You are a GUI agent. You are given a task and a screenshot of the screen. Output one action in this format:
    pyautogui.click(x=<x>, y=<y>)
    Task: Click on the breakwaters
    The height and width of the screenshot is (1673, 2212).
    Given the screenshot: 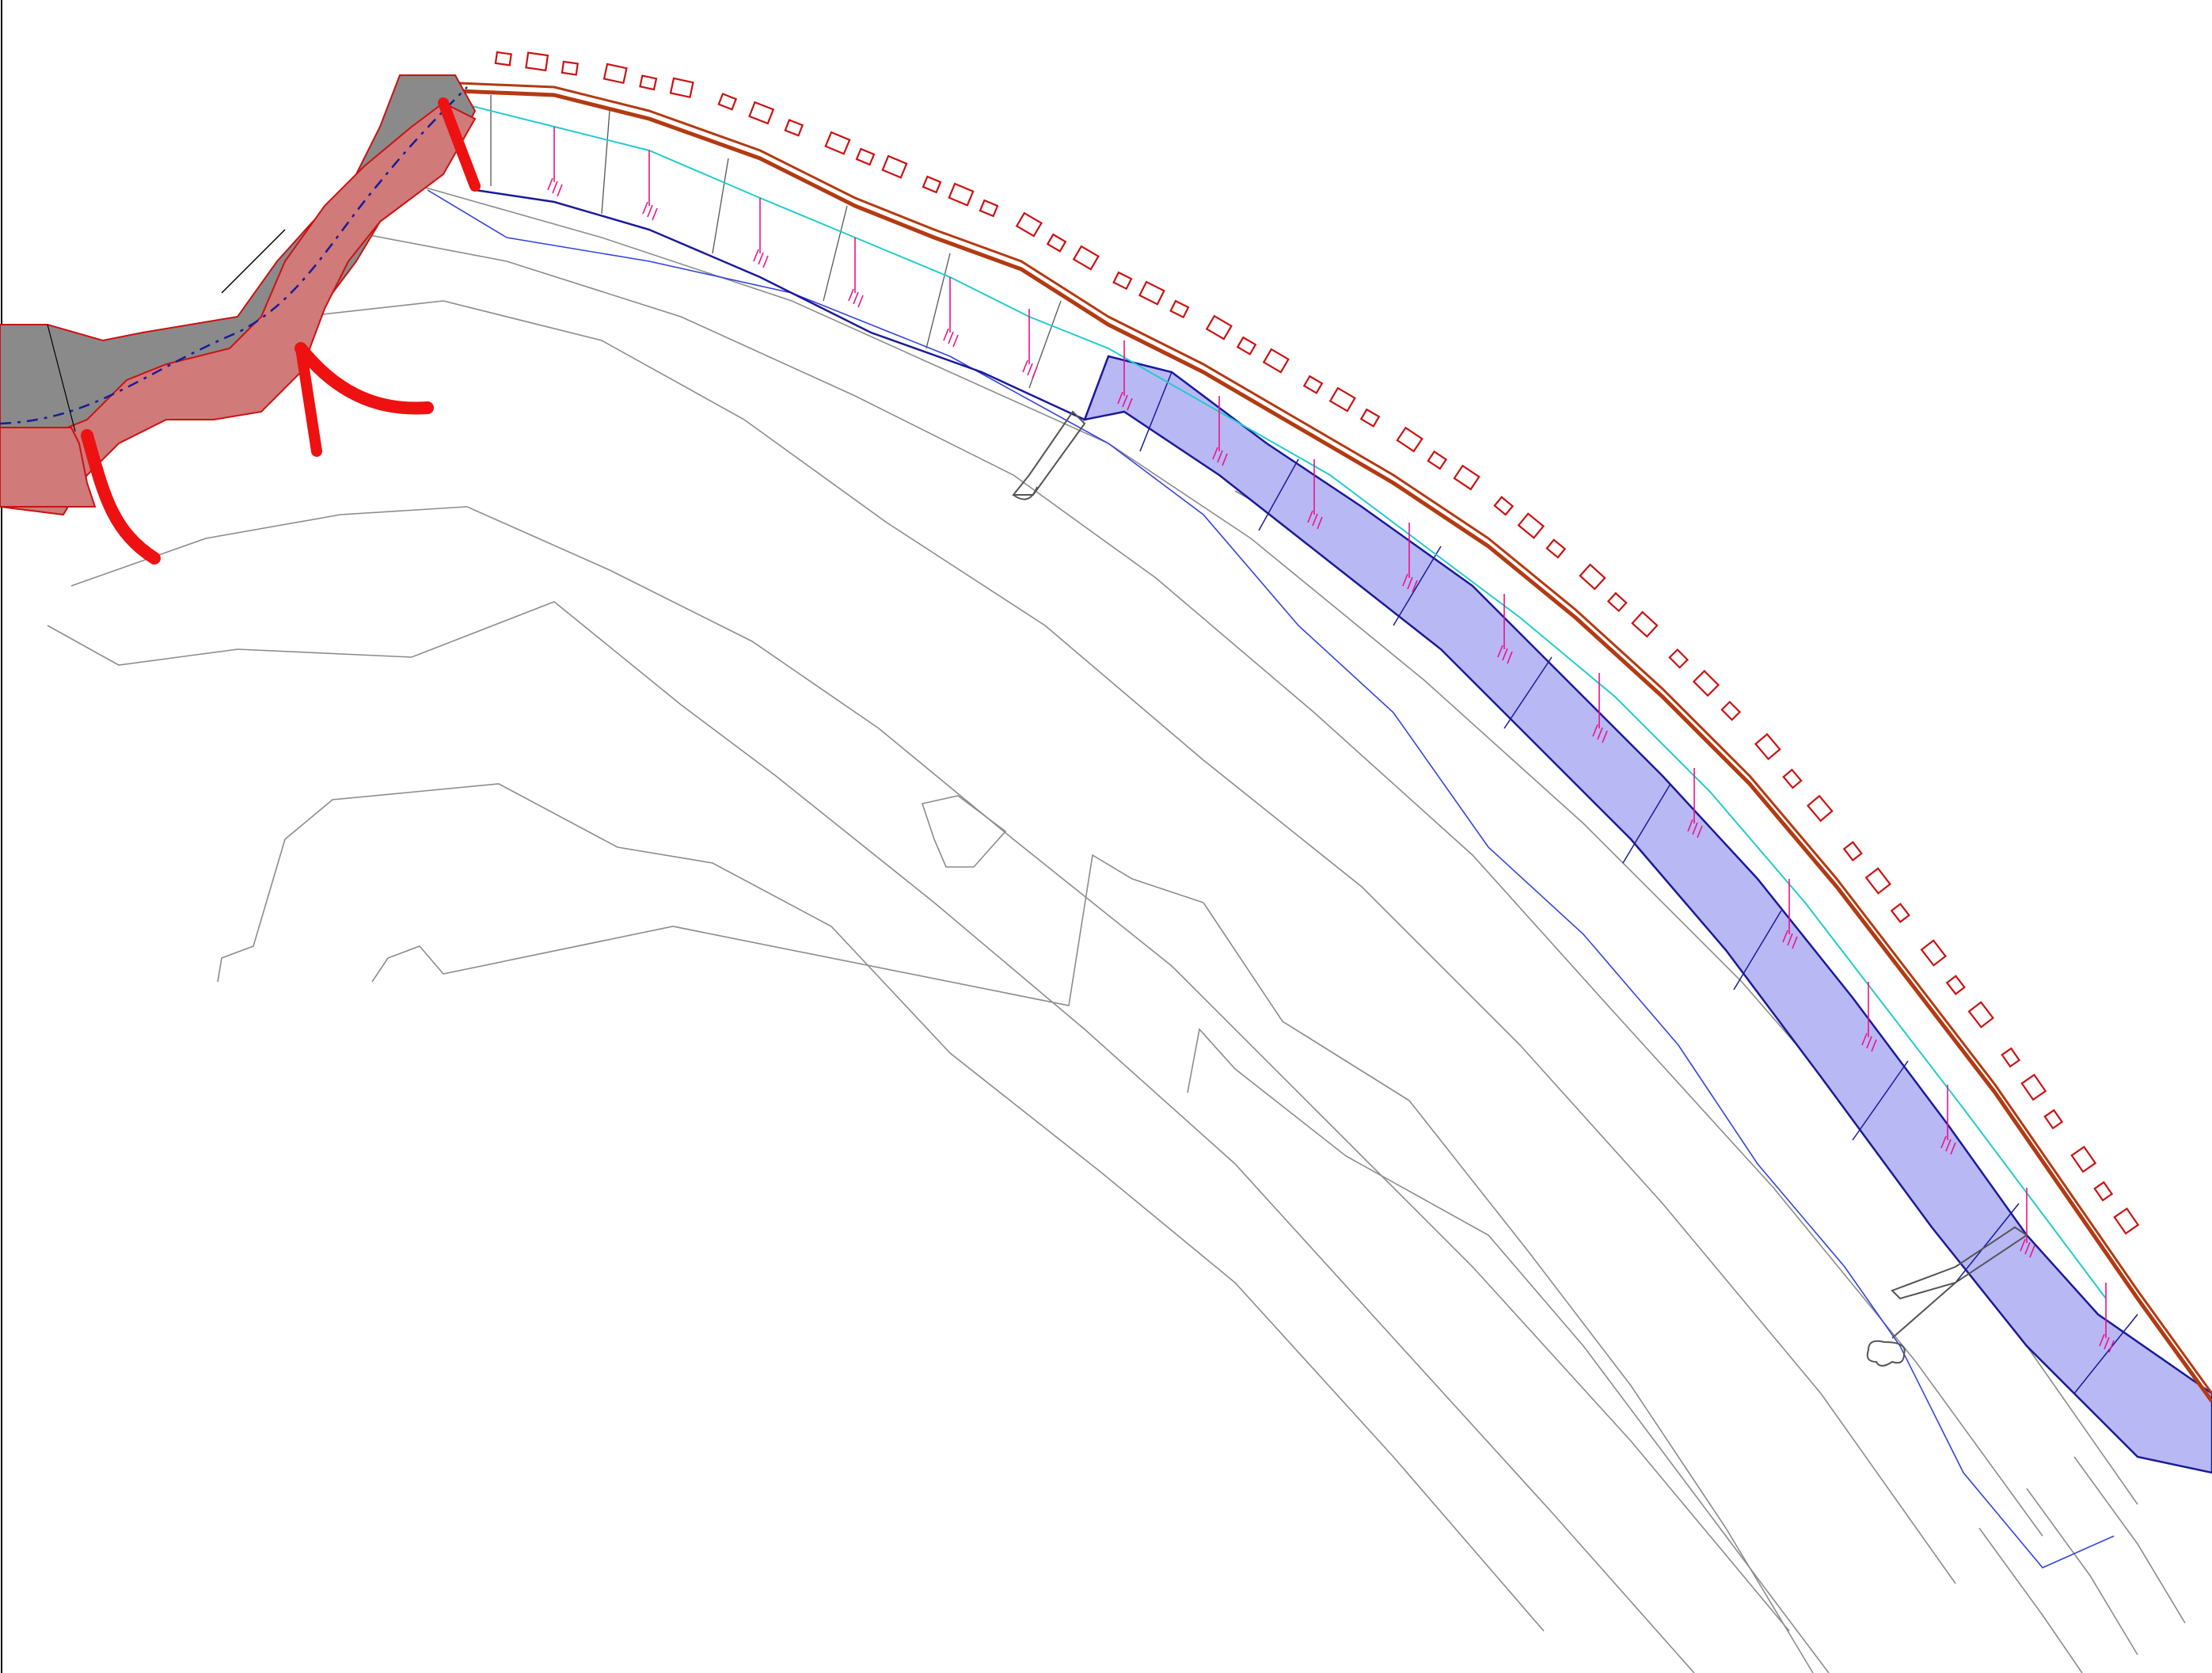 What is the action you would take?
    pyautogui.click(x=281, y=331)
    